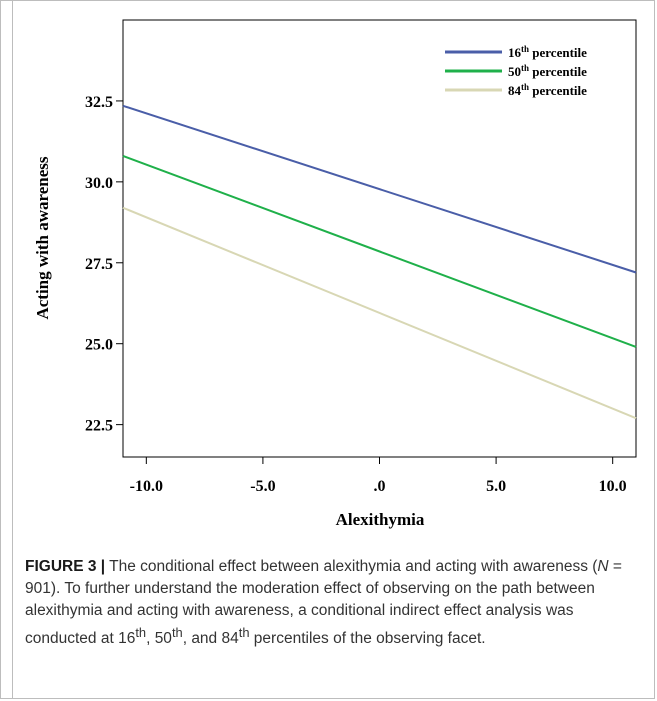 The image size is (657, 701). What do you see at coordinates (12, 349) in the screenshot?
I see `frame-left-rule` at bounding box center [12, 349].